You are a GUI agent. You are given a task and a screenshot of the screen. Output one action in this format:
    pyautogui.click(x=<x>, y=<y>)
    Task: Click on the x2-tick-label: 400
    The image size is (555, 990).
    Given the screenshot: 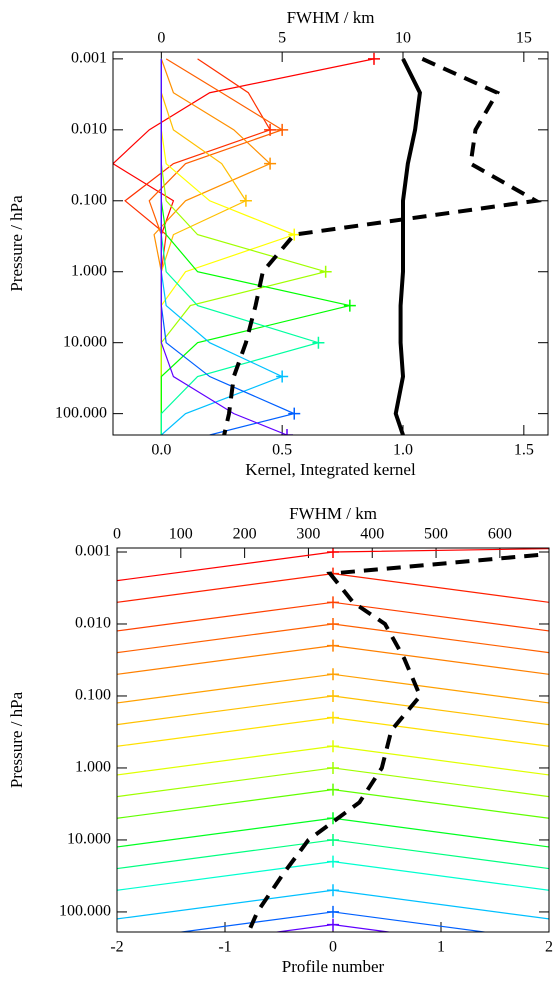 What is the action you would take?
    pyautogui.click(x=372, y=534)
    